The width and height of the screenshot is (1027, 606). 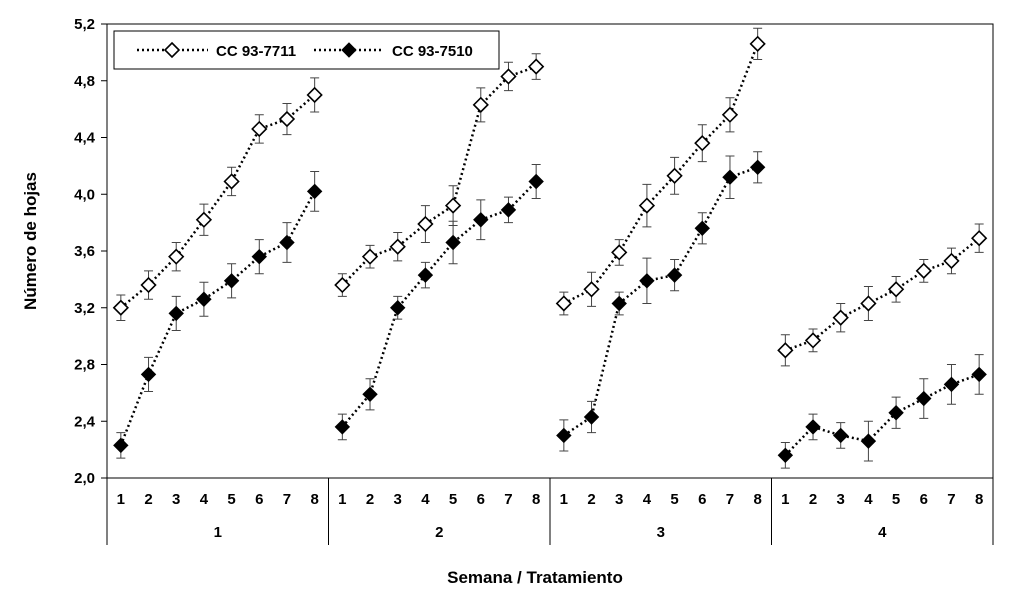 I want to click on group-label: 2, so click(x=439, y=532).